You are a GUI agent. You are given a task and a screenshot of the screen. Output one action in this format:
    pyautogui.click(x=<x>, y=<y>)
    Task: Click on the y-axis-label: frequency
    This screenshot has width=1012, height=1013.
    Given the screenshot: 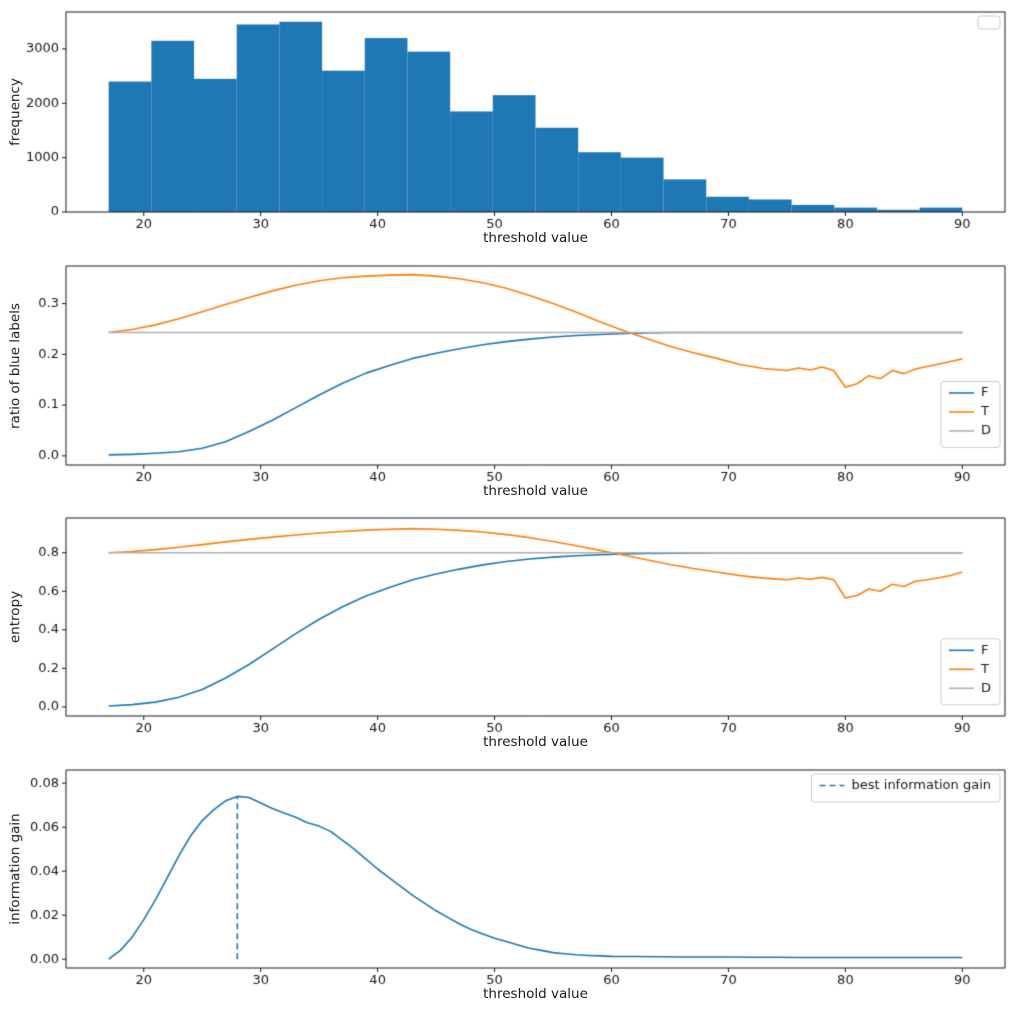 What is the action you would take?
    pyautogui.click(x=15, y=112)
    